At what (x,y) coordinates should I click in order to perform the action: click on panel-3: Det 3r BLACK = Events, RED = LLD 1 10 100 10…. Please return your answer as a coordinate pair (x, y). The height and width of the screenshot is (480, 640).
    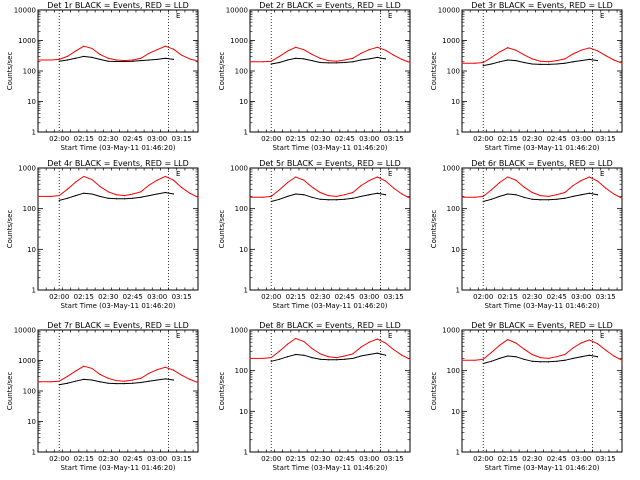
    Looking at the image, I should click on (526, 76).